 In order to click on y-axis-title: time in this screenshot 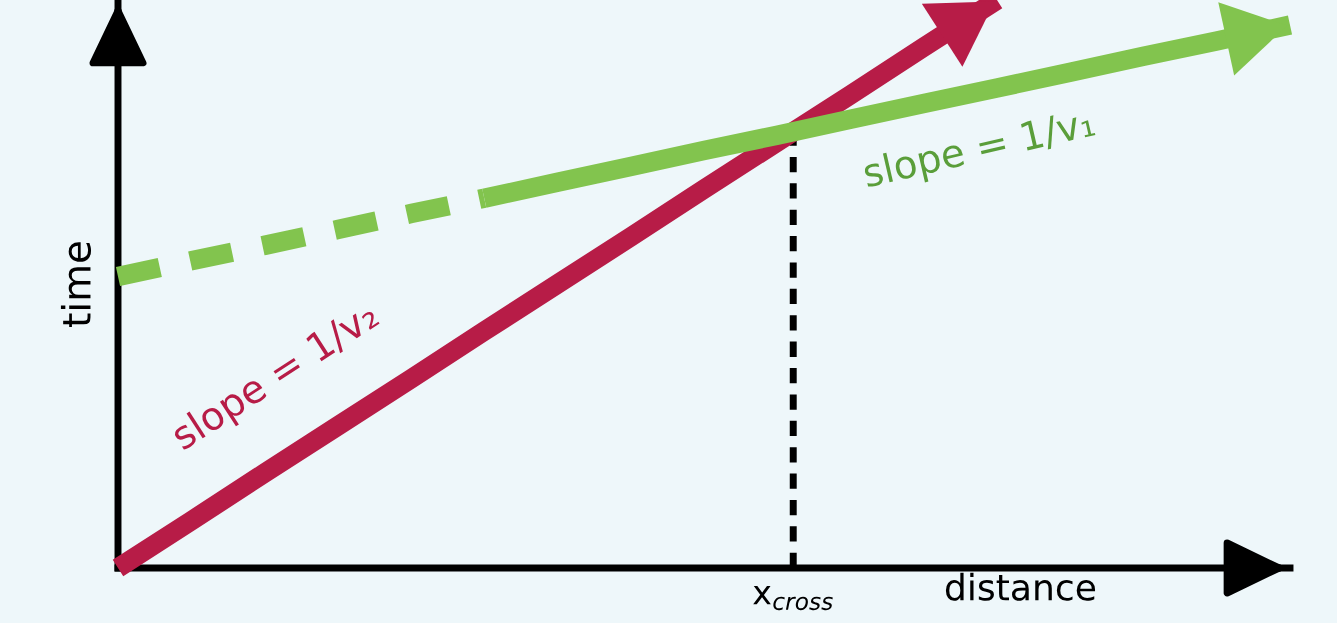, I will do `click(76, 284)`.